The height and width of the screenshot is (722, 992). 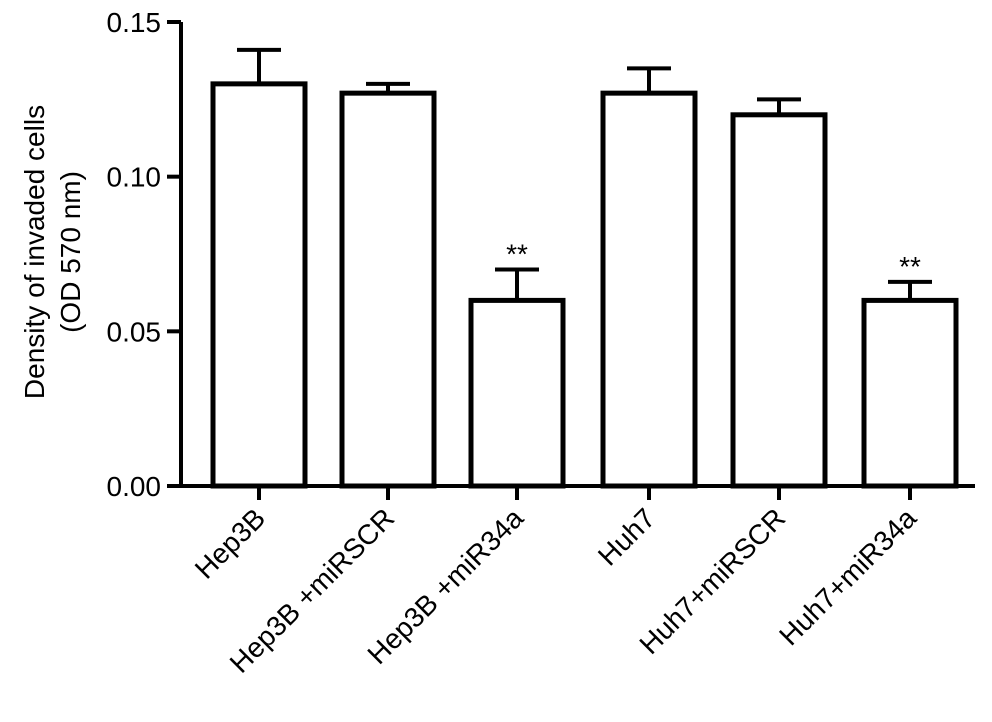 What do you see at coordinates (134, 331) in the screenshot?
I see `y-tick-label: 0.05` at bounding box center [134, 331].